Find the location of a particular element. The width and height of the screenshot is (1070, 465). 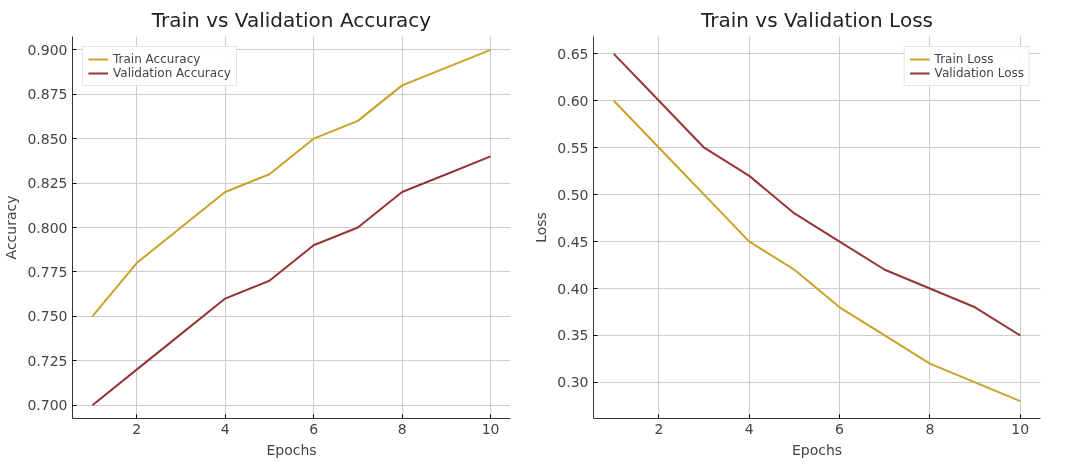

y-axis-title: Accuracy is located at coordinates (11, 227).